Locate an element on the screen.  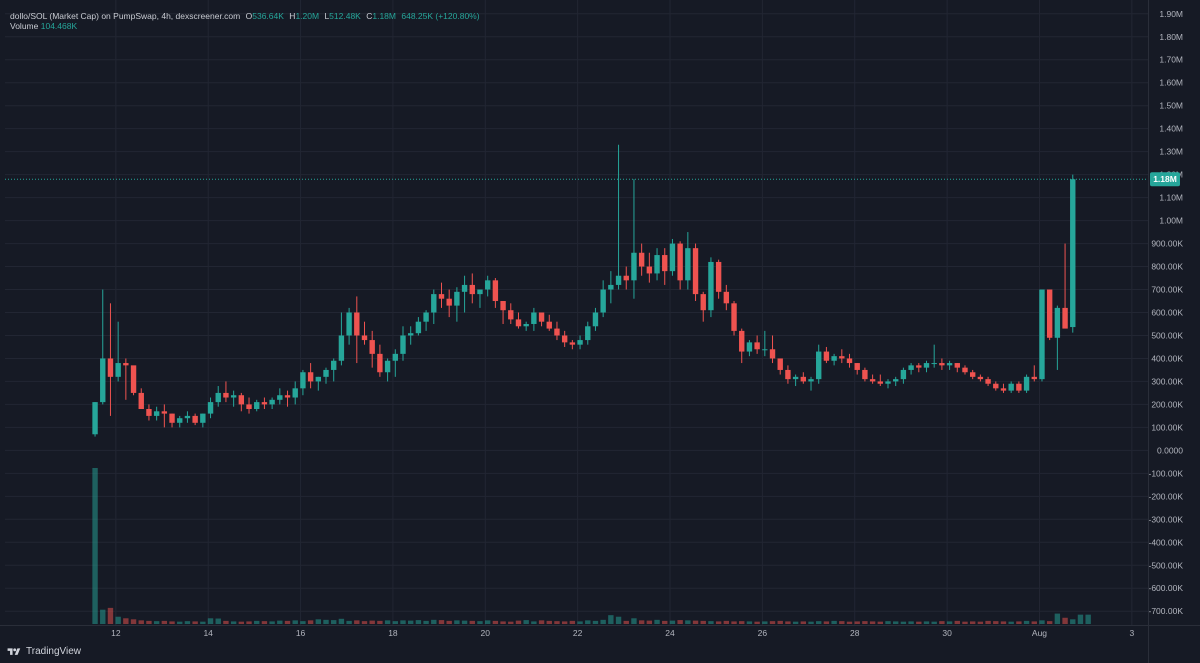
tradingview-brand: TradingView is located at coordinates (43, 651).